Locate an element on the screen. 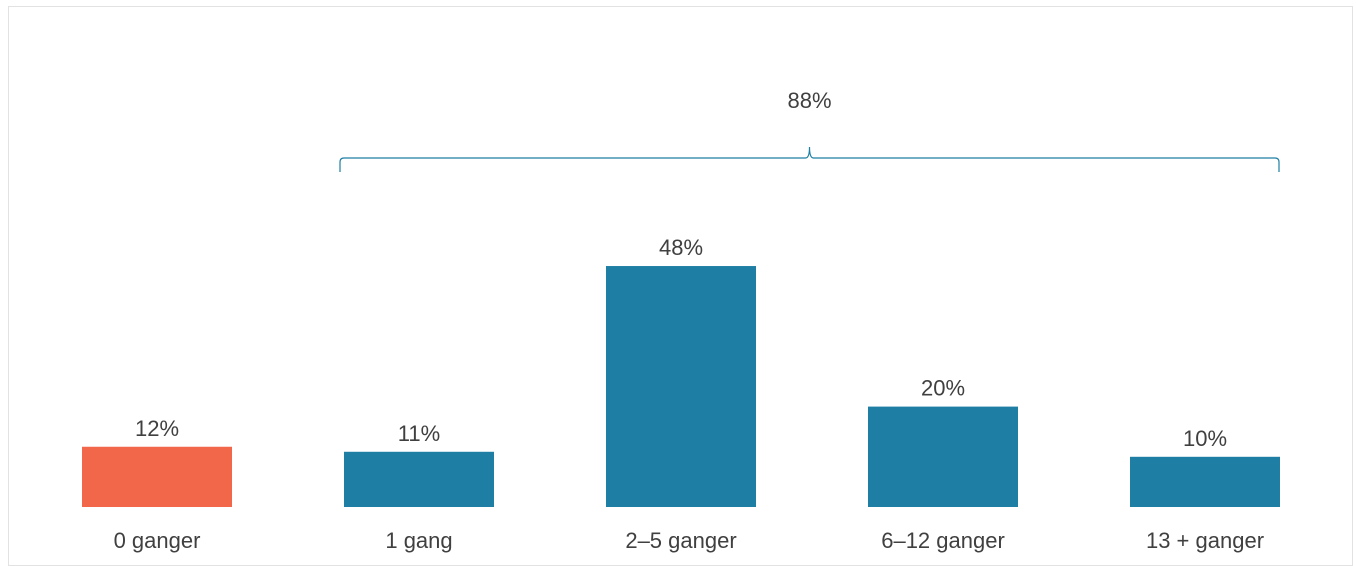 This screenshot has height=566, width=1356. value-label-1-gang: 11% is located at coordinates (419, 433).